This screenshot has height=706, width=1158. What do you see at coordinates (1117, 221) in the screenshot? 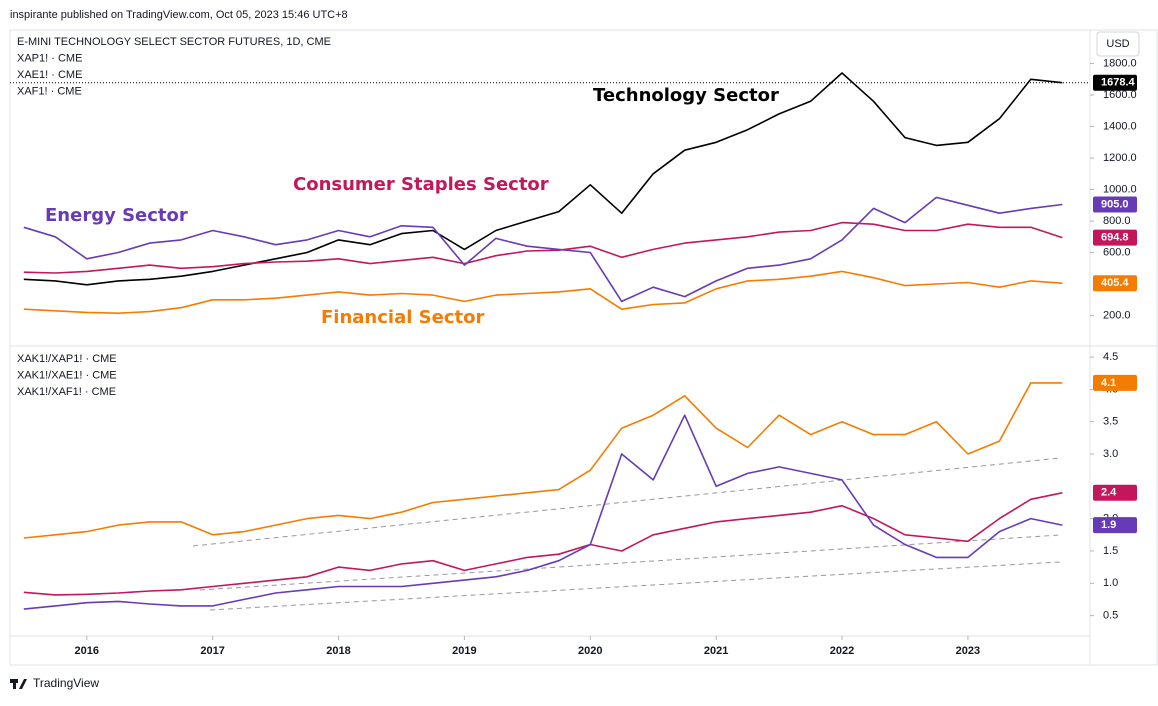
I see `y-tick-label: 800.0` at bounding box center [1117, 221].